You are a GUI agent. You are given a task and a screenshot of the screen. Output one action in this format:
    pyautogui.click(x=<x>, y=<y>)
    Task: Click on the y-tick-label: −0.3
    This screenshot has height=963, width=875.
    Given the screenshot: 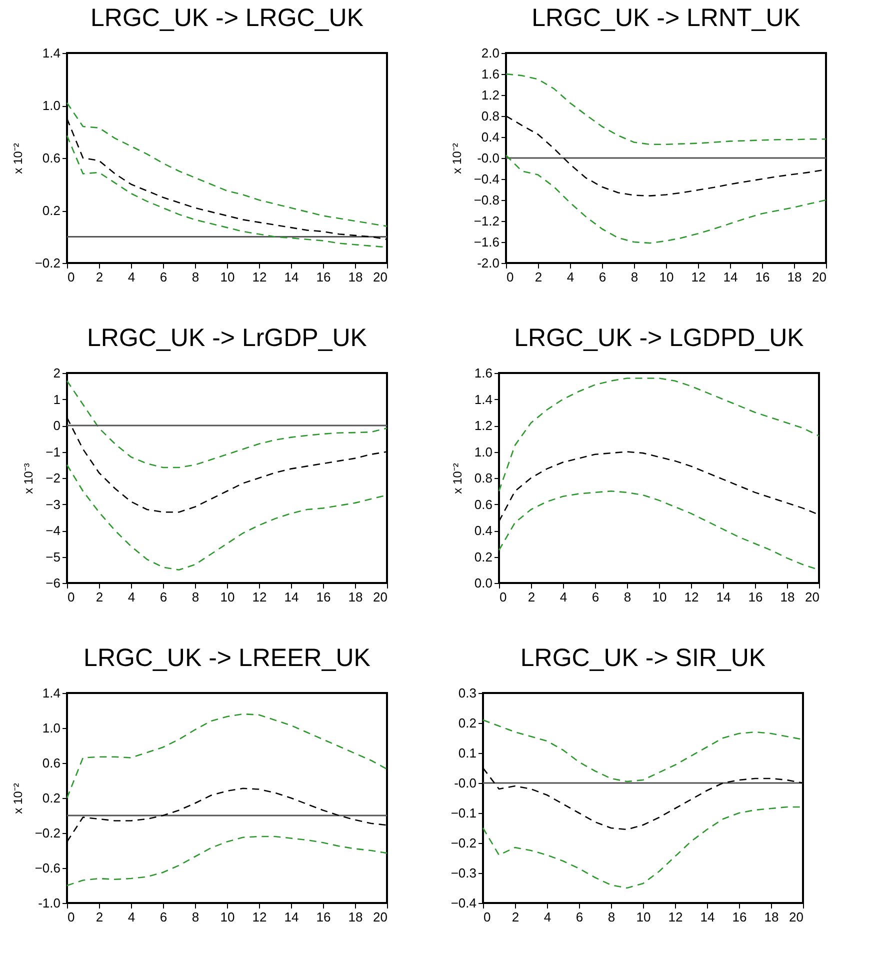 What is the action you would take?
    pyautogui.click(x=463, y=873)
    